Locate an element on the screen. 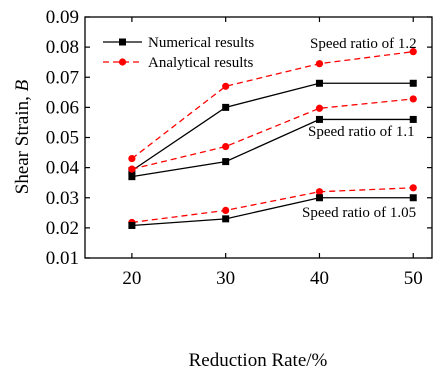 The width and height of the screenshot is (446, 374). y-tick-label: 0.04 is located at coordinates (63, 168).